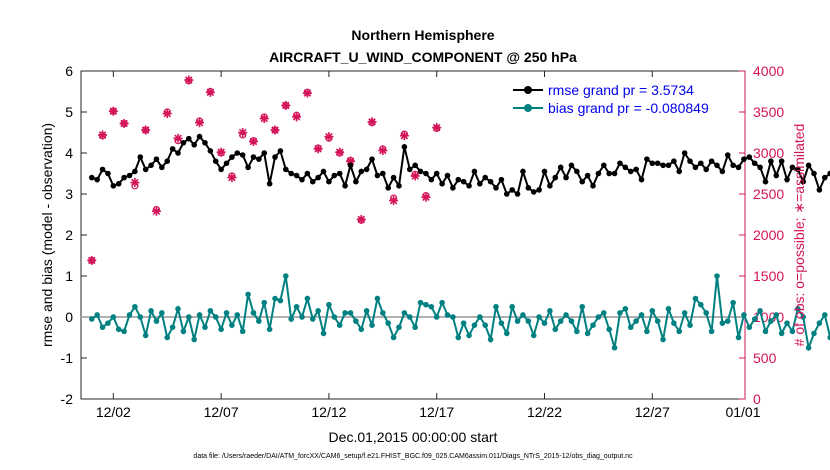  Describe the element at coordinates (765, 358) in the screenshot. I see `y2-tick-label: 500` at that location.